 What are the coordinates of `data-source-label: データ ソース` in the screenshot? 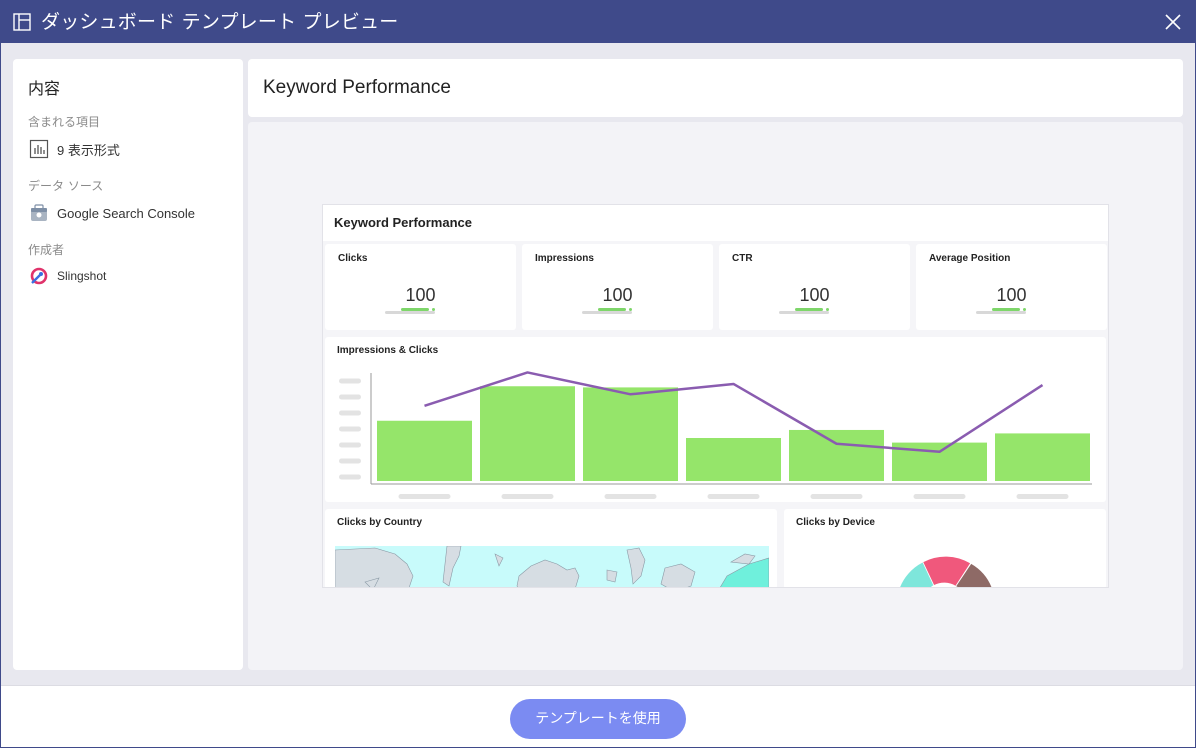 It's located at (66, 186).